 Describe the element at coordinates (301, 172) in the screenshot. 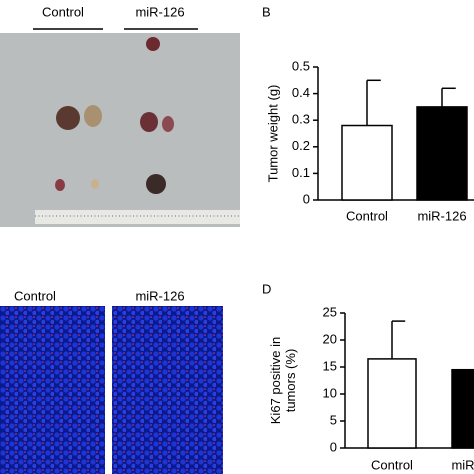

I see `y-tick-label: 0.1` at that location.